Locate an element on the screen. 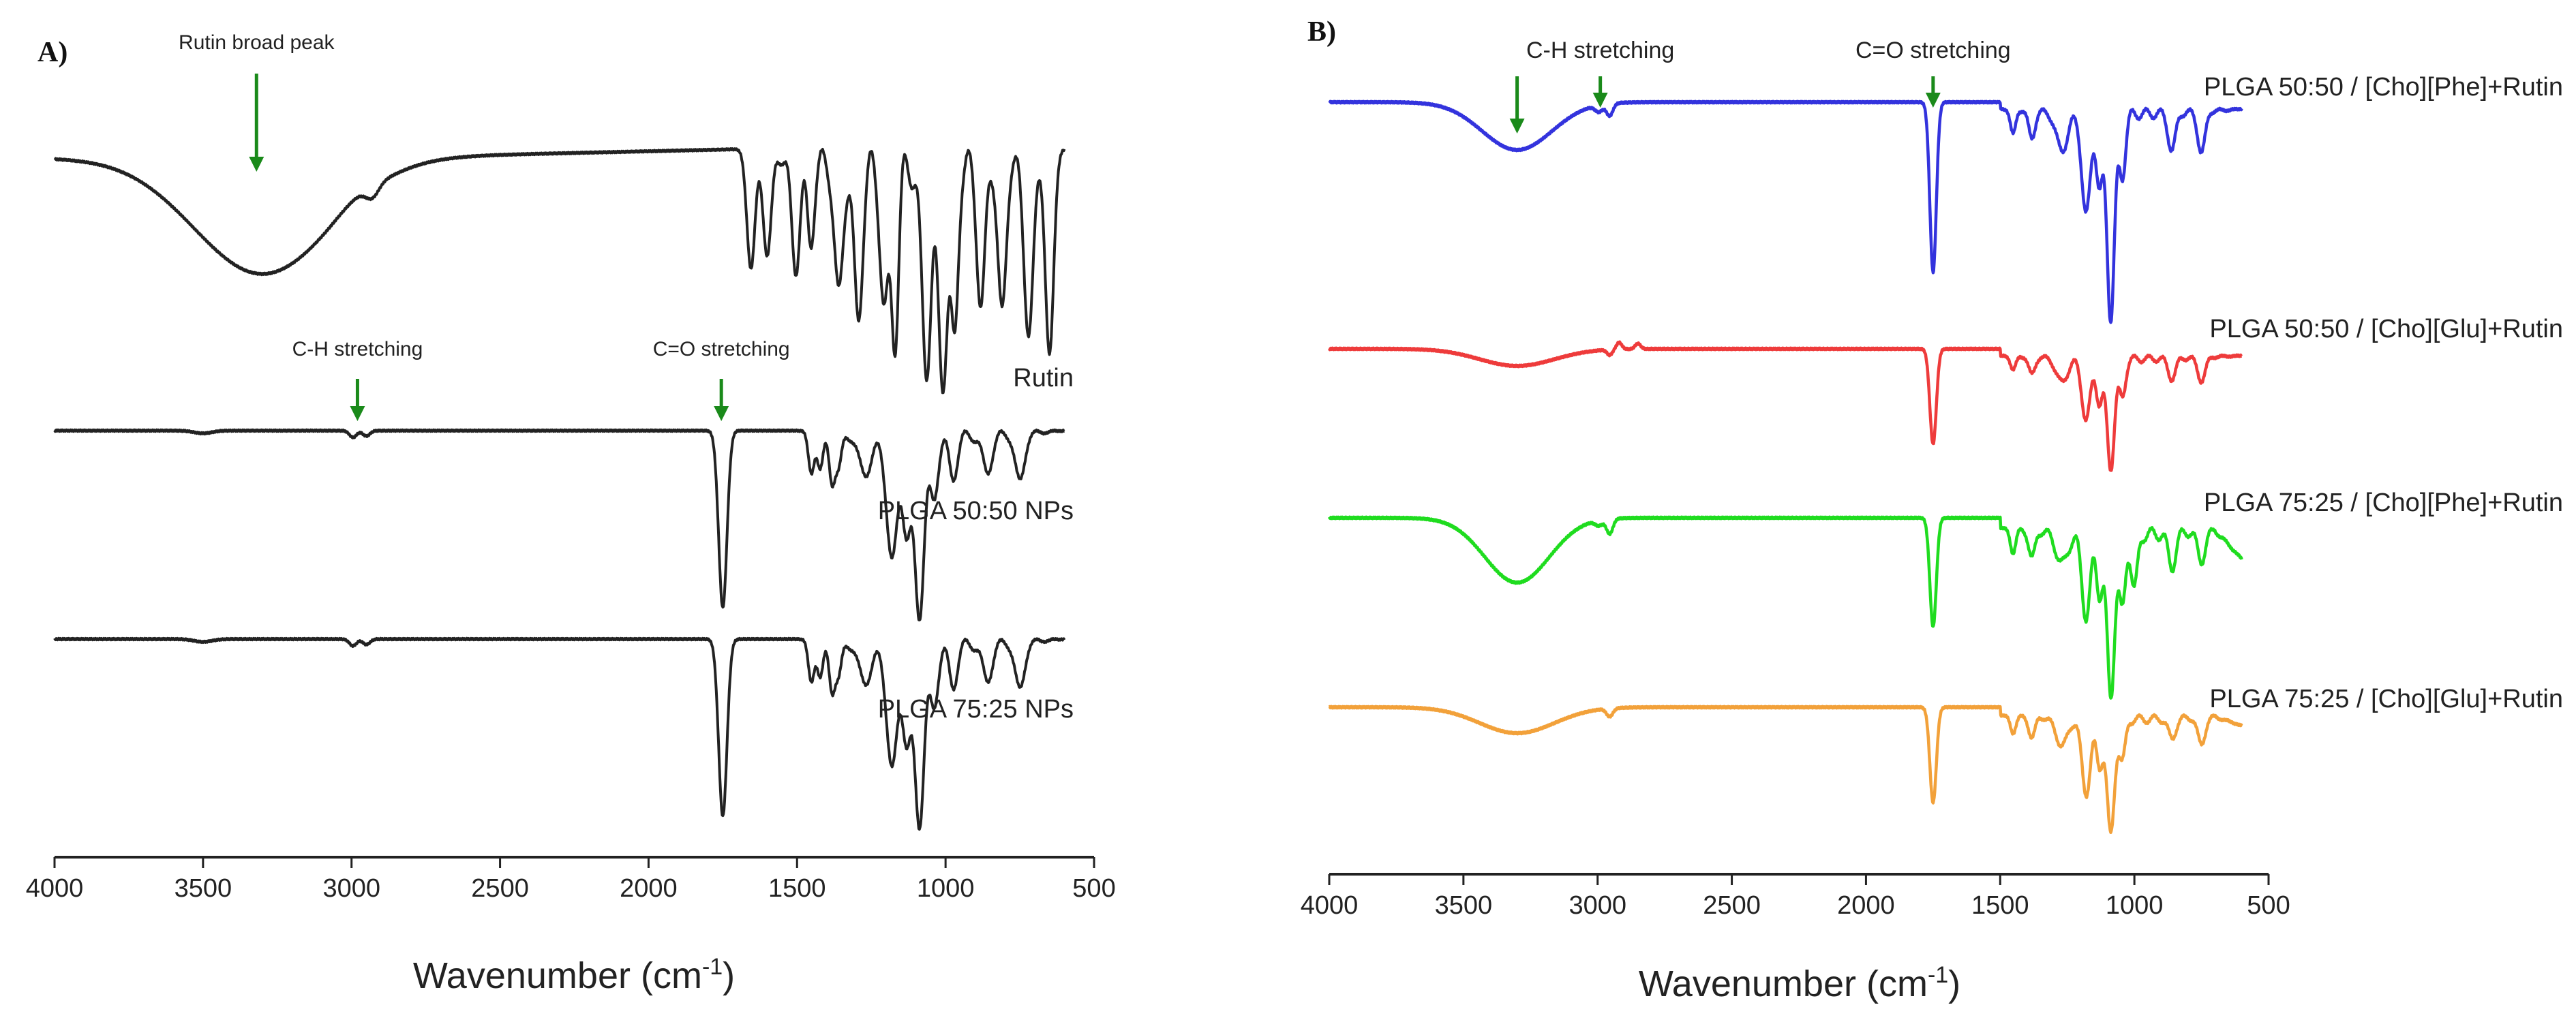 Image resolution: width=2576 pixels, height=1020 pixels. series-label: PLGA 75:25 NPs is located at coordinates (976, 709).